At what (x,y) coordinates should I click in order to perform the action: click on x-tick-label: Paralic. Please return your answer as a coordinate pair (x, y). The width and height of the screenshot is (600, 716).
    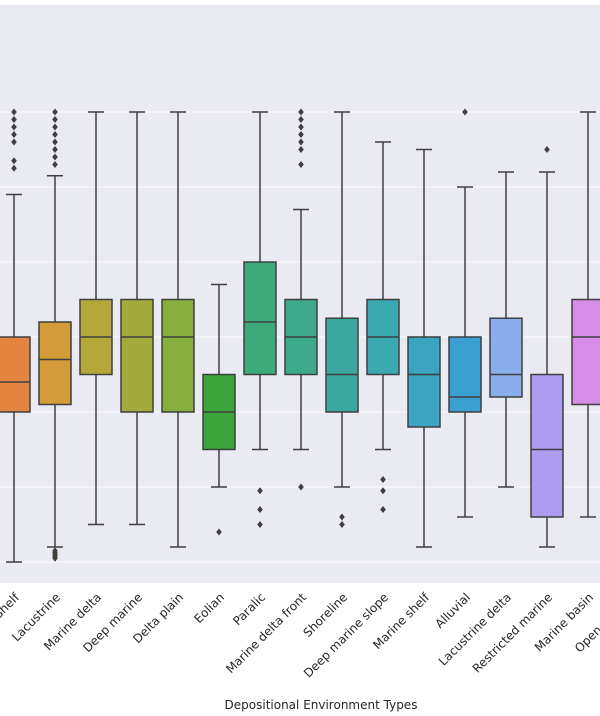
    Looking at the image, I should click on (249, 609).